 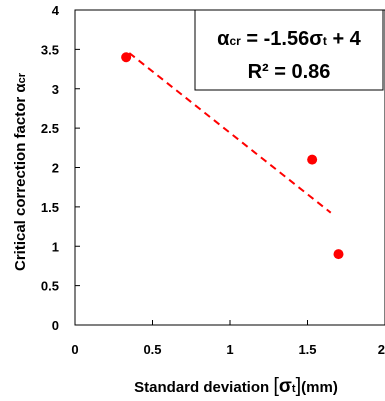 What do you see at coordinates (152, 349) in the screenshot?
I see `x-tick-label: 0.5` at bounding box center [152, 349].